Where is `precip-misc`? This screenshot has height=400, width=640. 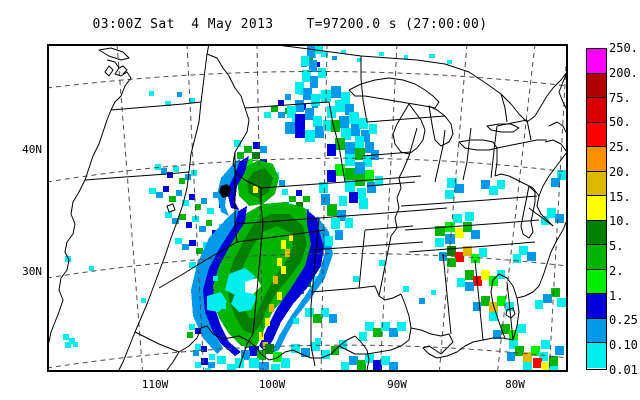
precip-misc is located at coordinates (364, 302).